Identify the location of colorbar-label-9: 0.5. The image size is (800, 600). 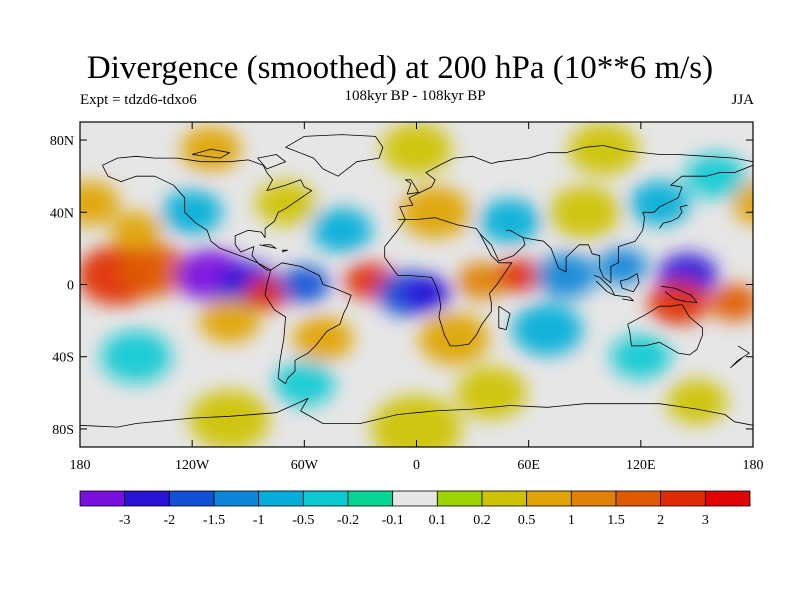
(527, 520).